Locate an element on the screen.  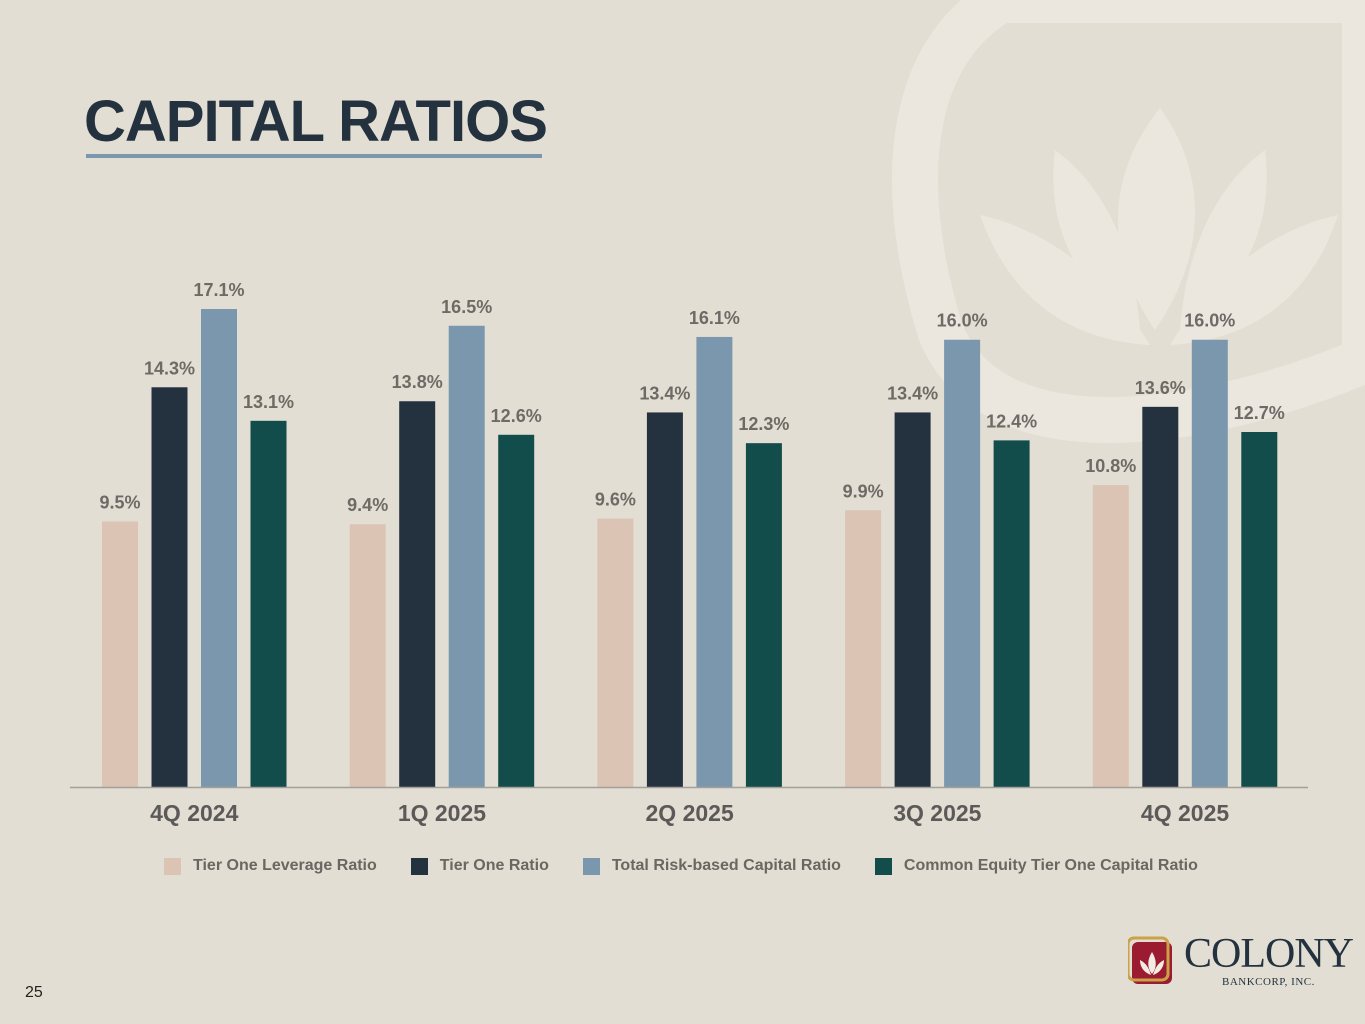
legend-item: Tier One Ratio is located at coordinates (479, 866).